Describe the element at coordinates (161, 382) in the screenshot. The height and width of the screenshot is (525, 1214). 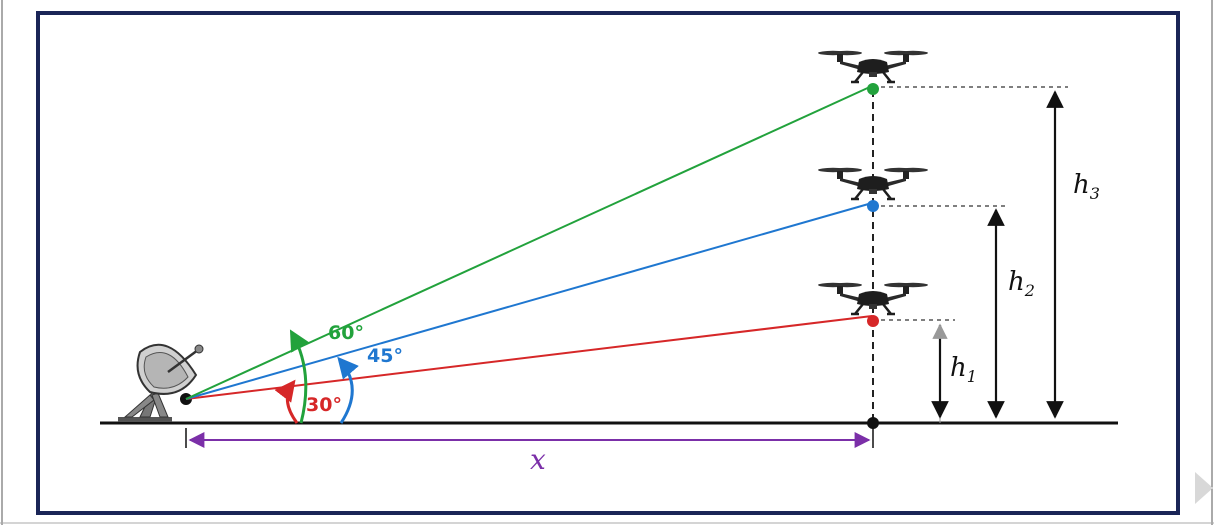
I see `satellite-dish-icon` at that location.